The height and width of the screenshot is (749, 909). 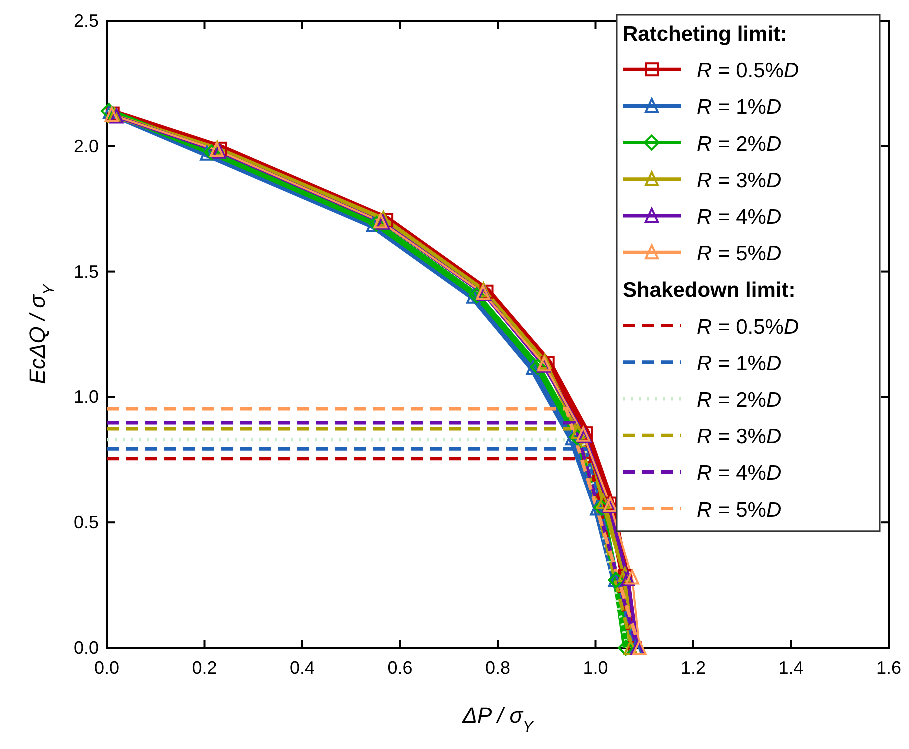 What do you see at coordinates (400, 668) in the screenshot?
I see `x-tick-label: 0.6` at bounding box center [400, 668].